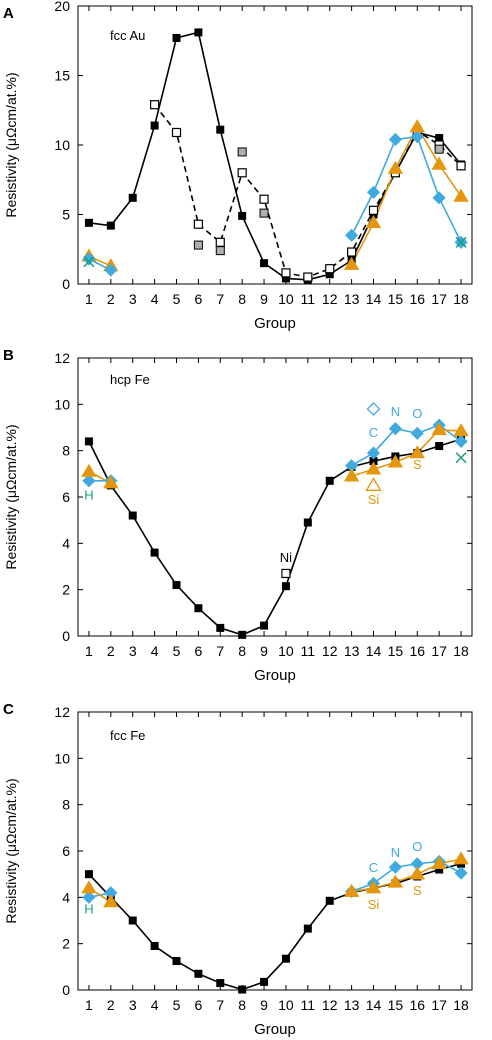  Describe the element at coordinates (461, 299) in the screenshot. I see `x-tick-label: 18` at that location.